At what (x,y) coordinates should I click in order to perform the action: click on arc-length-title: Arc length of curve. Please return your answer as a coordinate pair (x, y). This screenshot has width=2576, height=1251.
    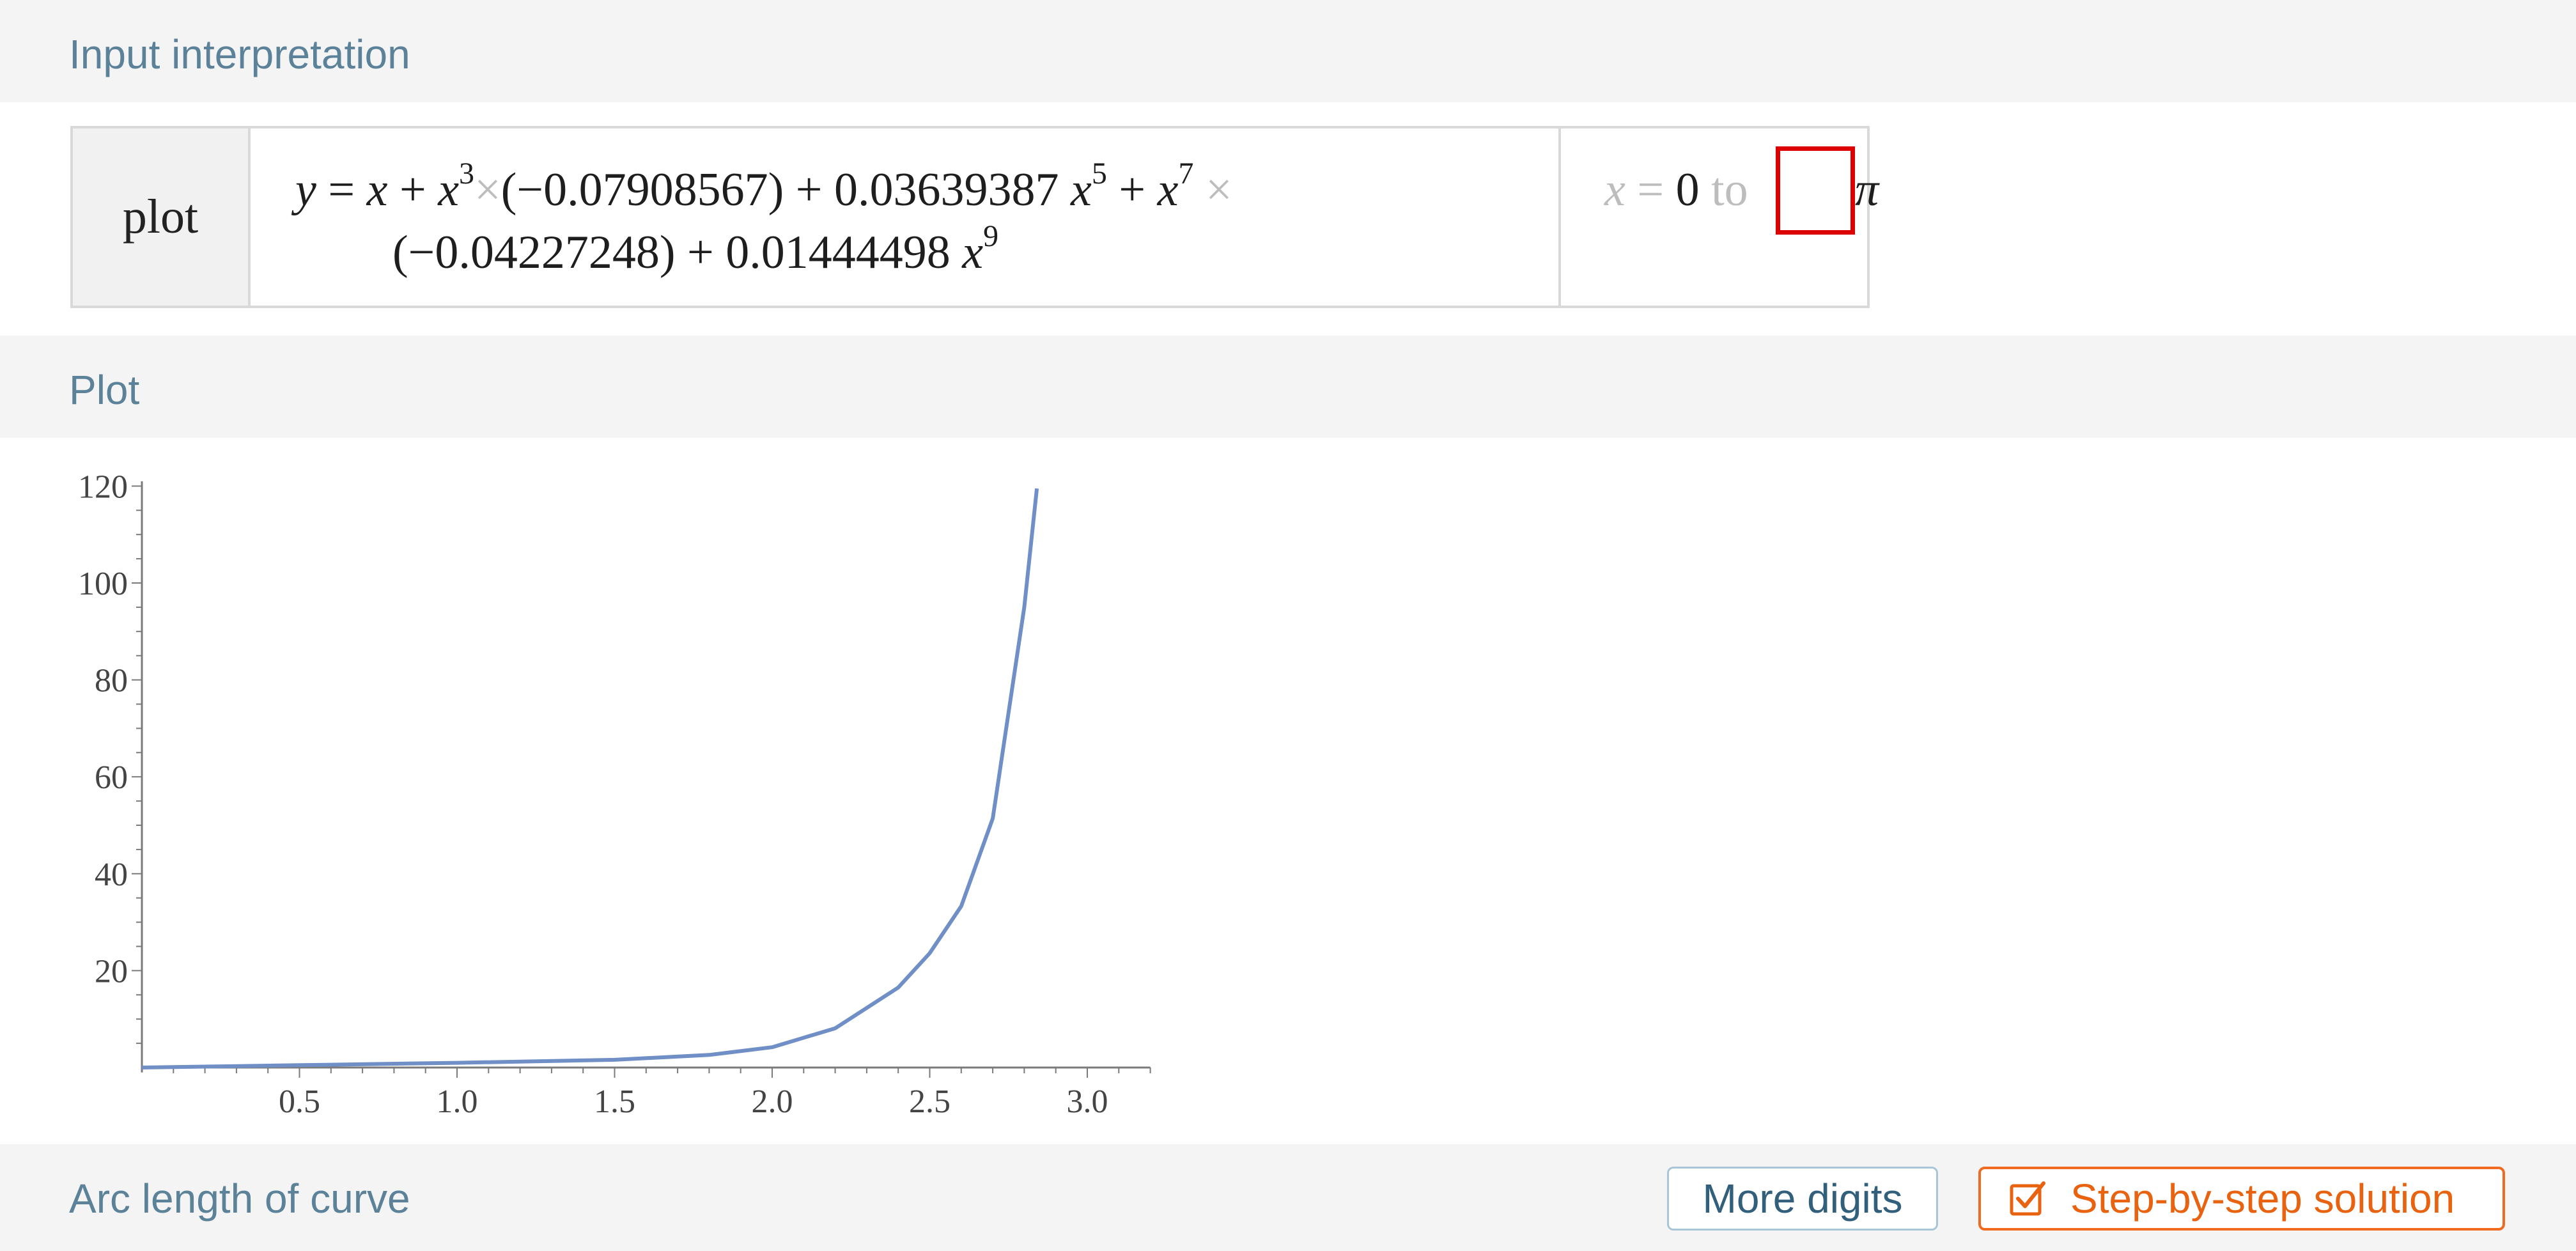
    Looking at the image, I should click on (239, 1199).